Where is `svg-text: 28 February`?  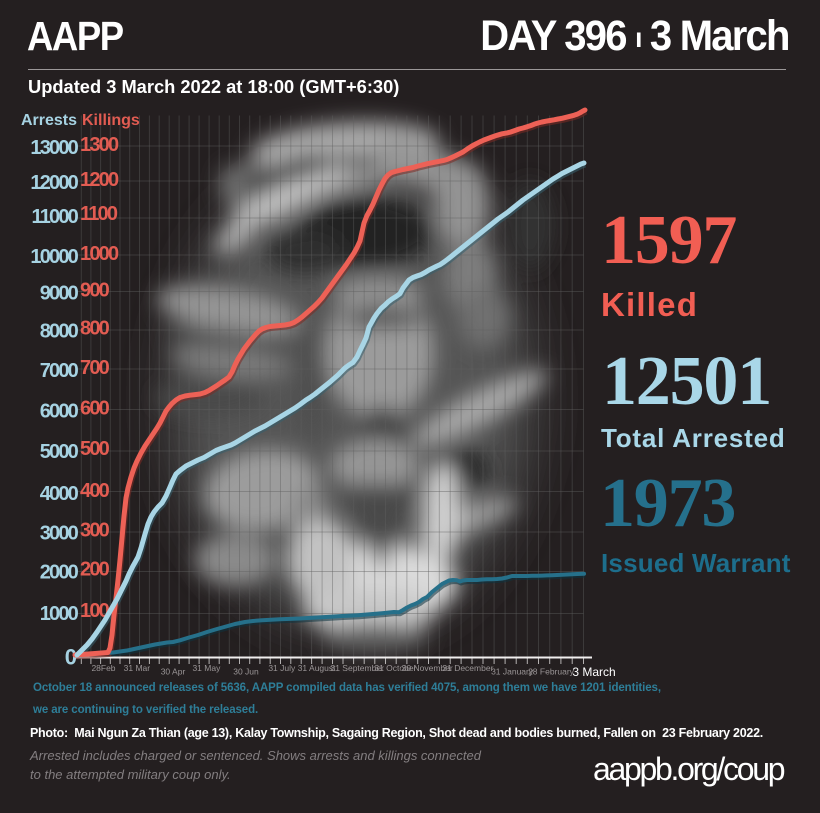 svg-text: 28 February is located at coordinates (551, 672).